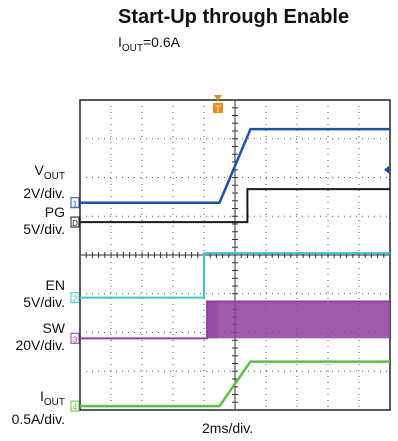 The width and height of the screenshot is (398, 441). I want to click on en-label: EN 5V/div., so click(44, 293).